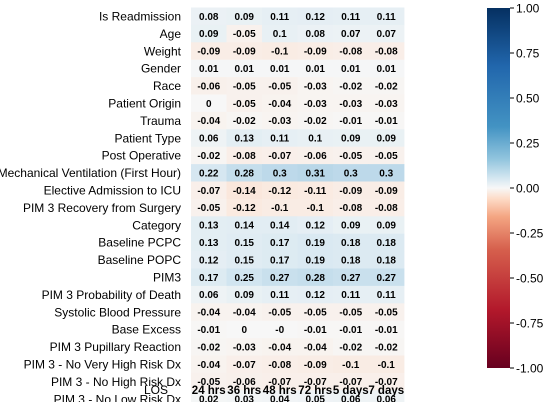  I want to click on cell-value: 0.05, so click(316, 398).